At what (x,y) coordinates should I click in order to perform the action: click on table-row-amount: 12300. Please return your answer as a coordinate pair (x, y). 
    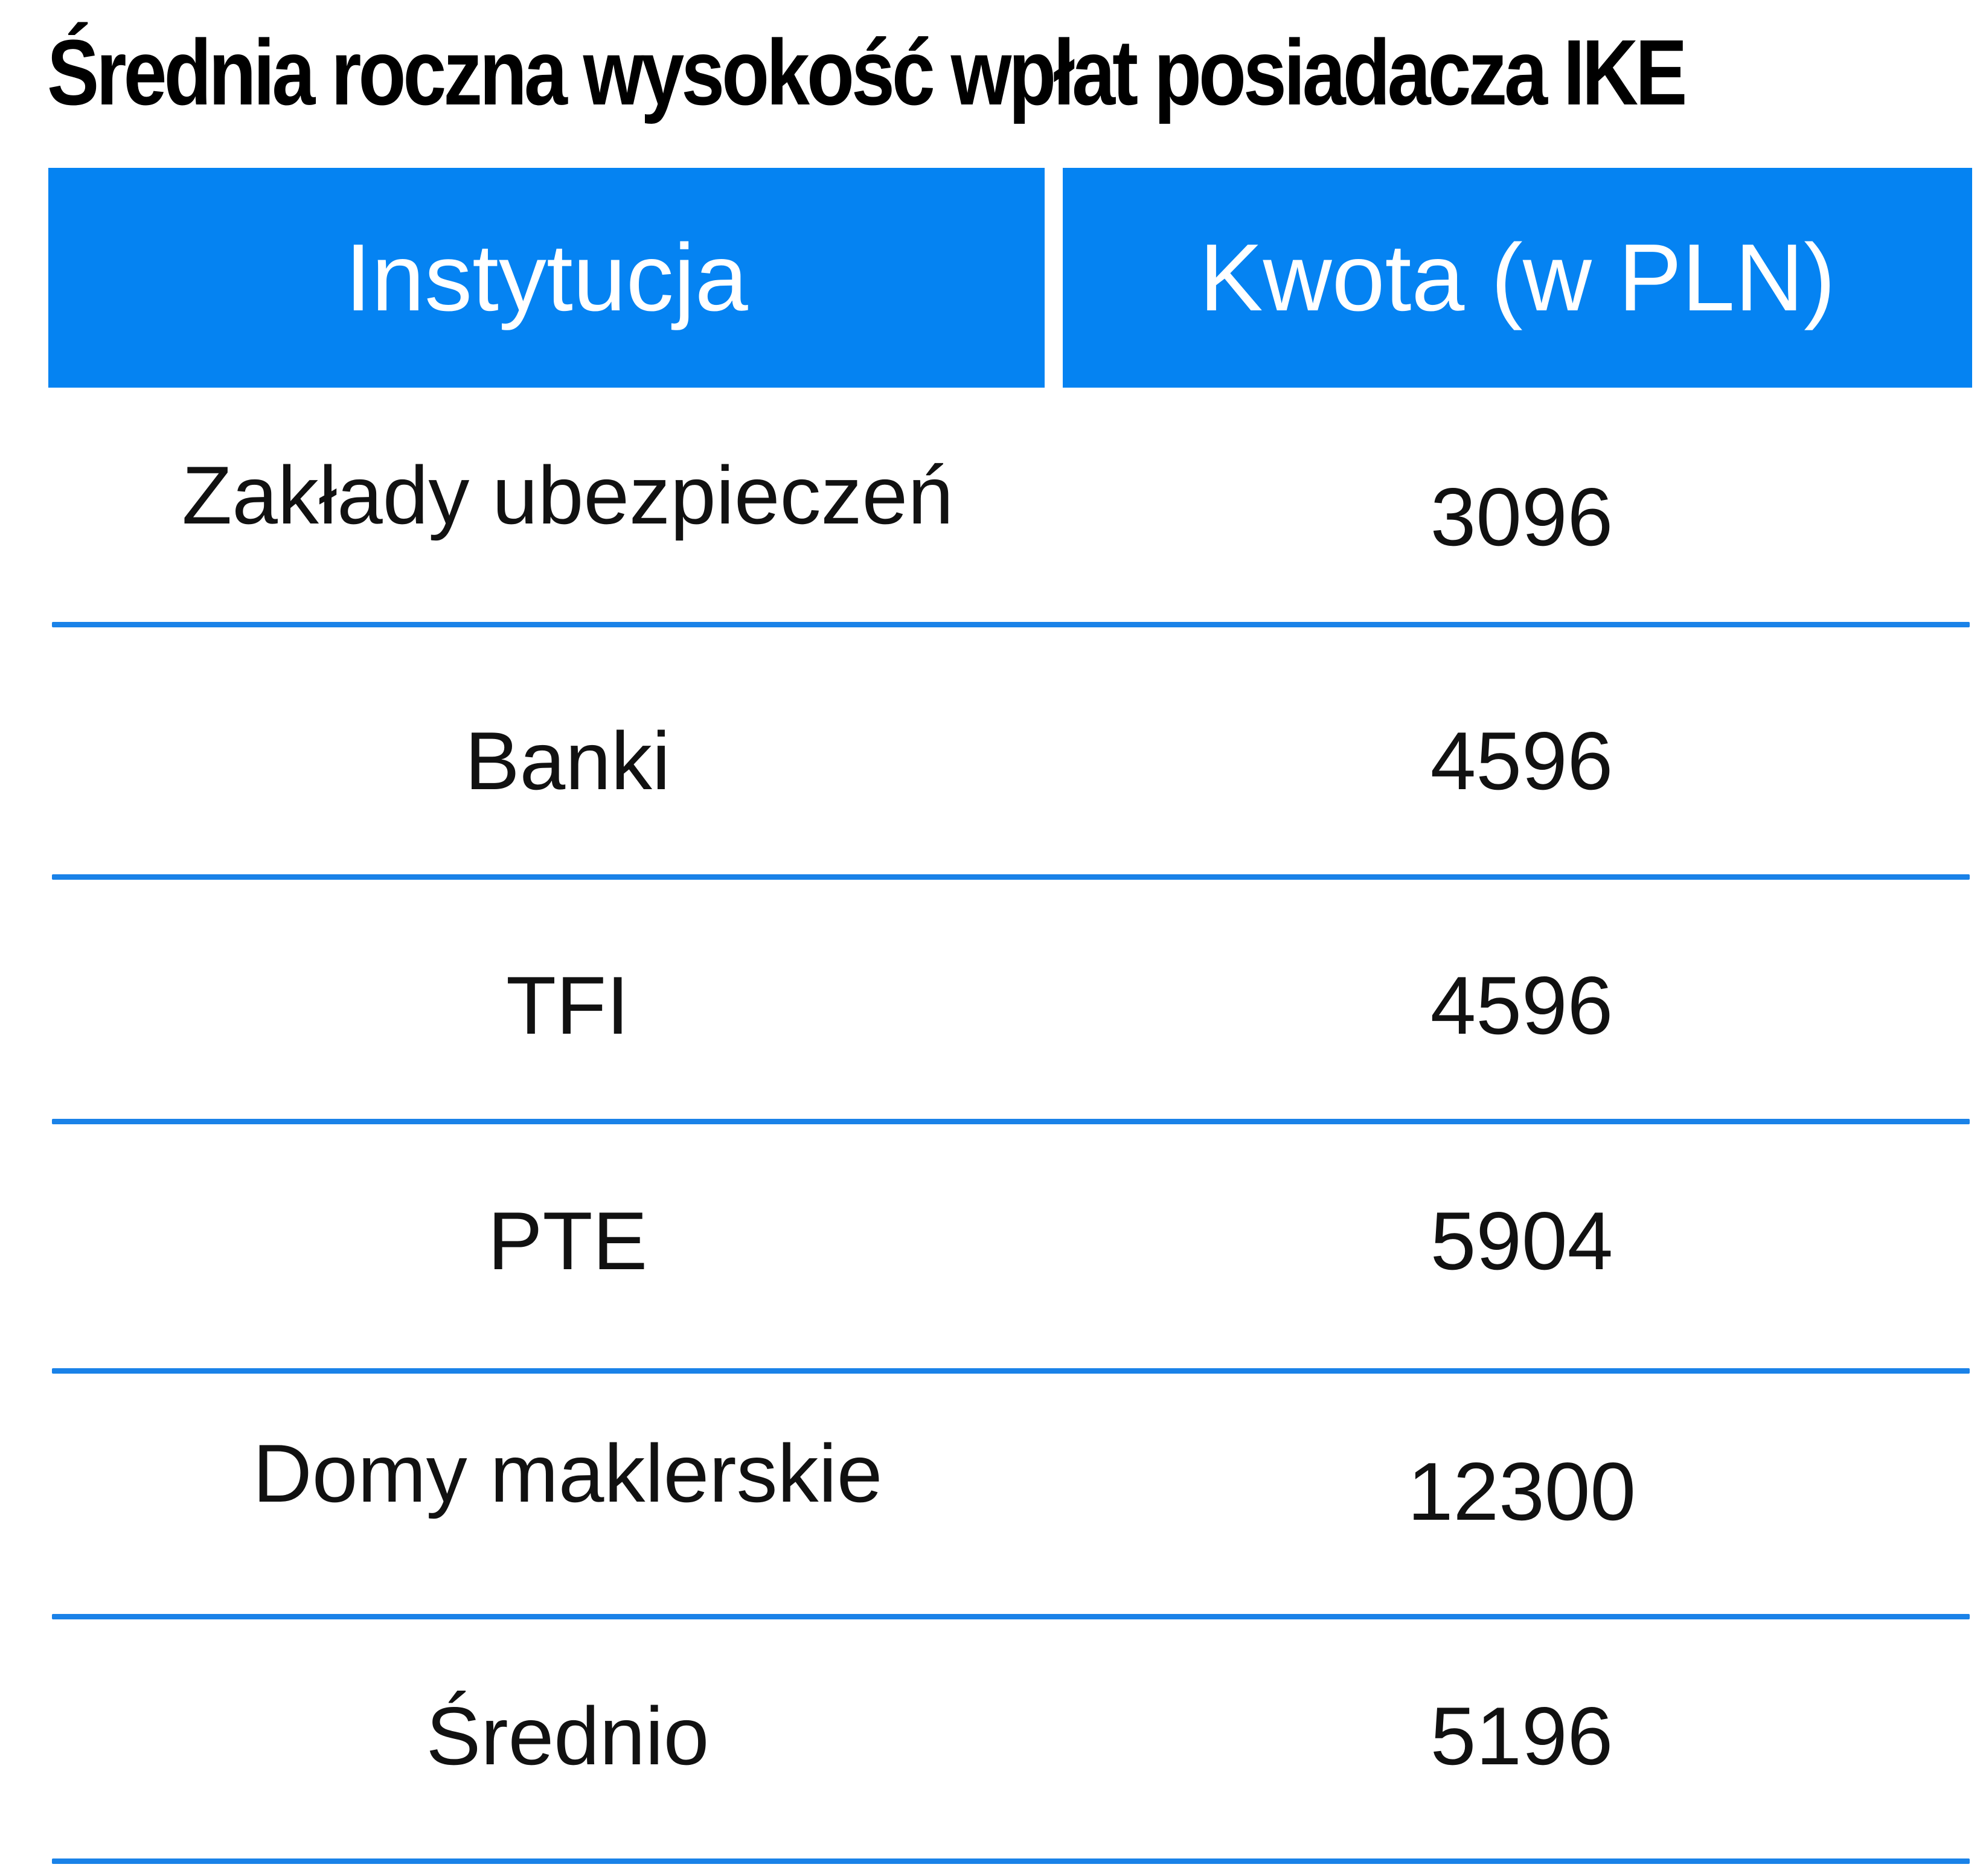
    Looking at the image, I should click on (1521, 1491).